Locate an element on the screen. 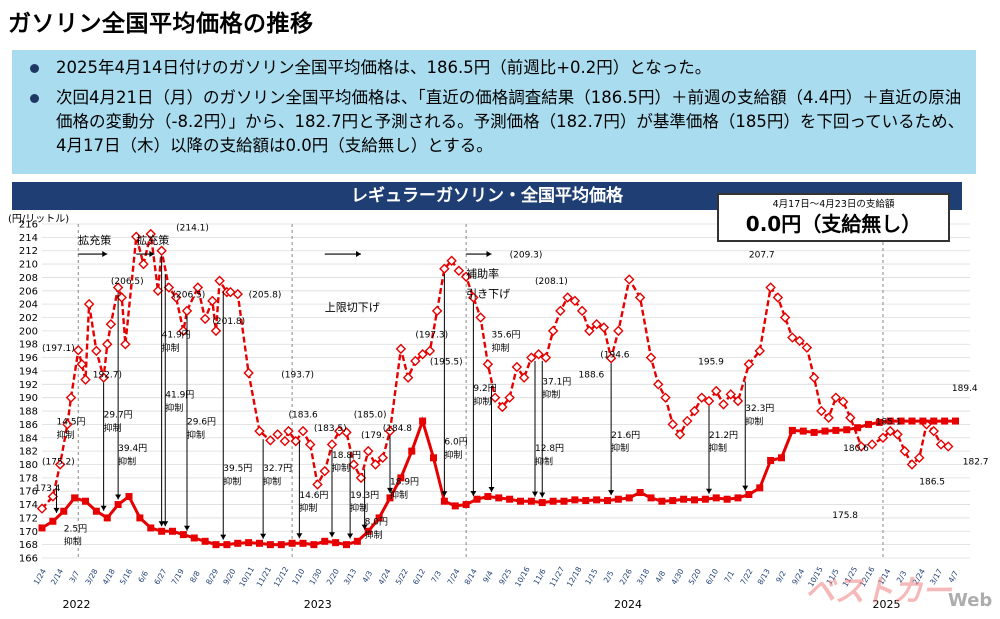  y-tick-label: 208 is located at coordinates (28, 278).